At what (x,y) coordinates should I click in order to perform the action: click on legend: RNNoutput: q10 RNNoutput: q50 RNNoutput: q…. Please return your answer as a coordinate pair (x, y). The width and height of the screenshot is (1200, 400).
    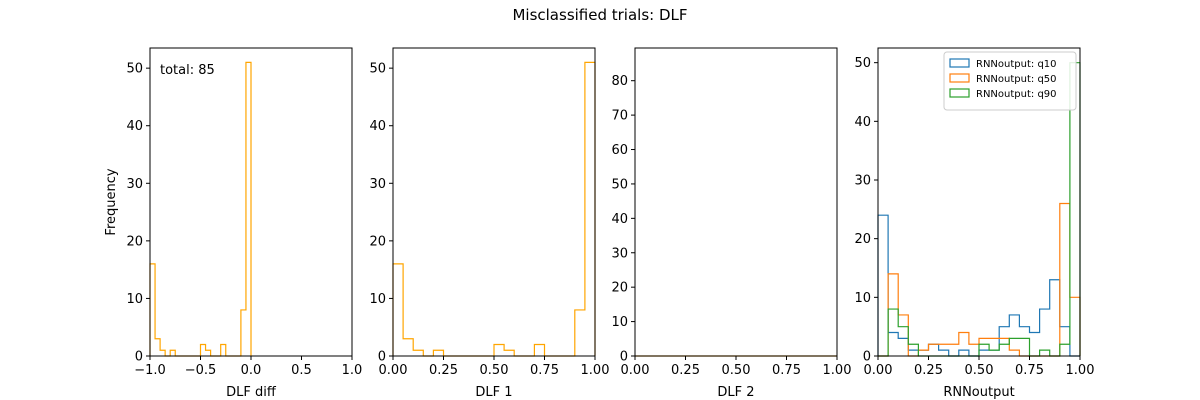
    Looking at the image, I should click on (1010, 81).